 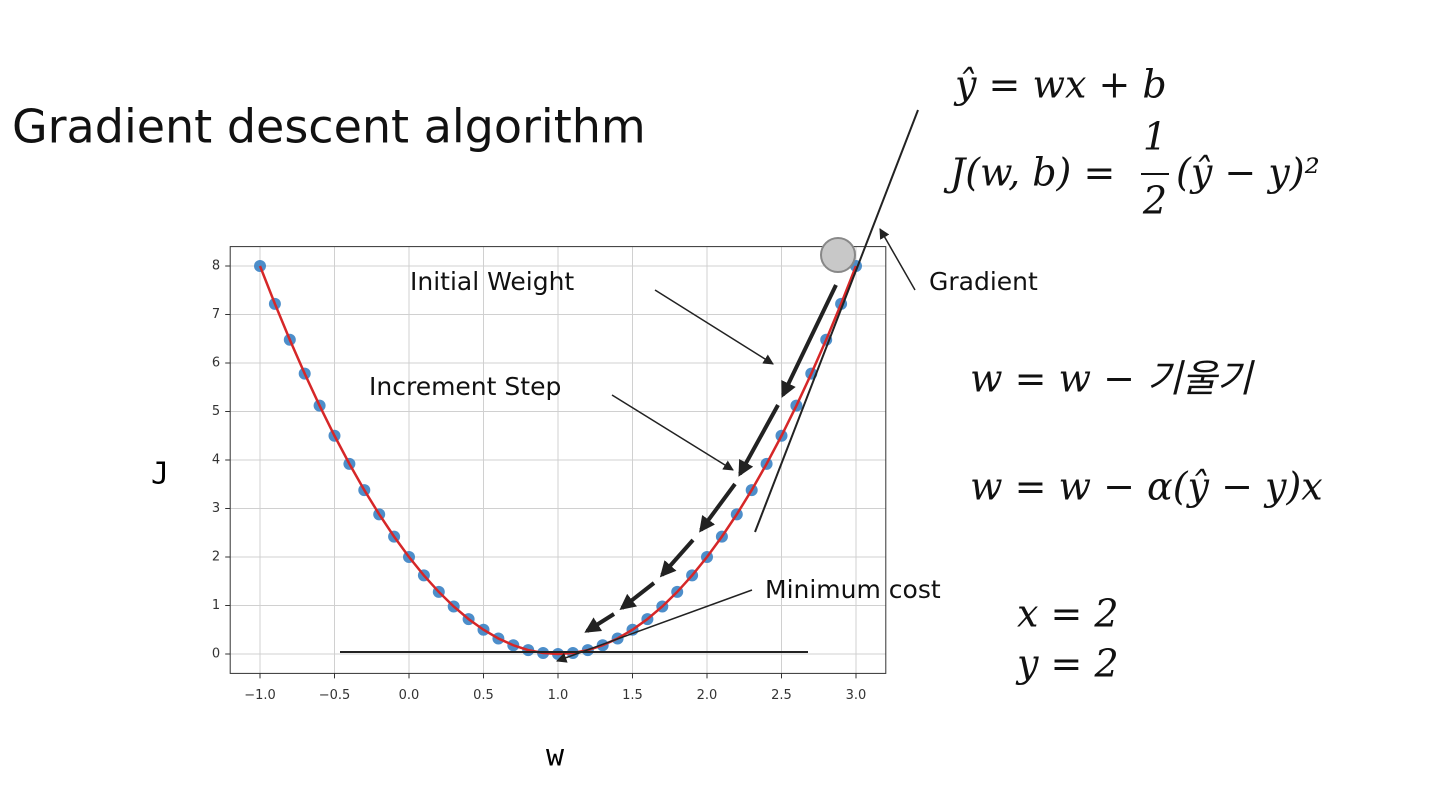 What do you see at coordinates (1060, 85) in the screenshot?
I see `equation: ŷ = wx + b` at bounding box center [1060, 85].